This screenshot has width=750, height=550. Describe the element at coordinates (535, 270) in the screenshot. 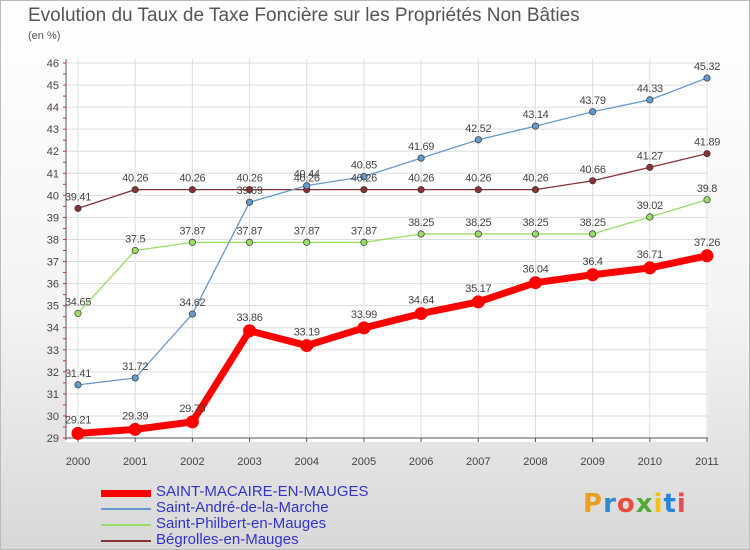

I see `data-label: 36.04` at that location.